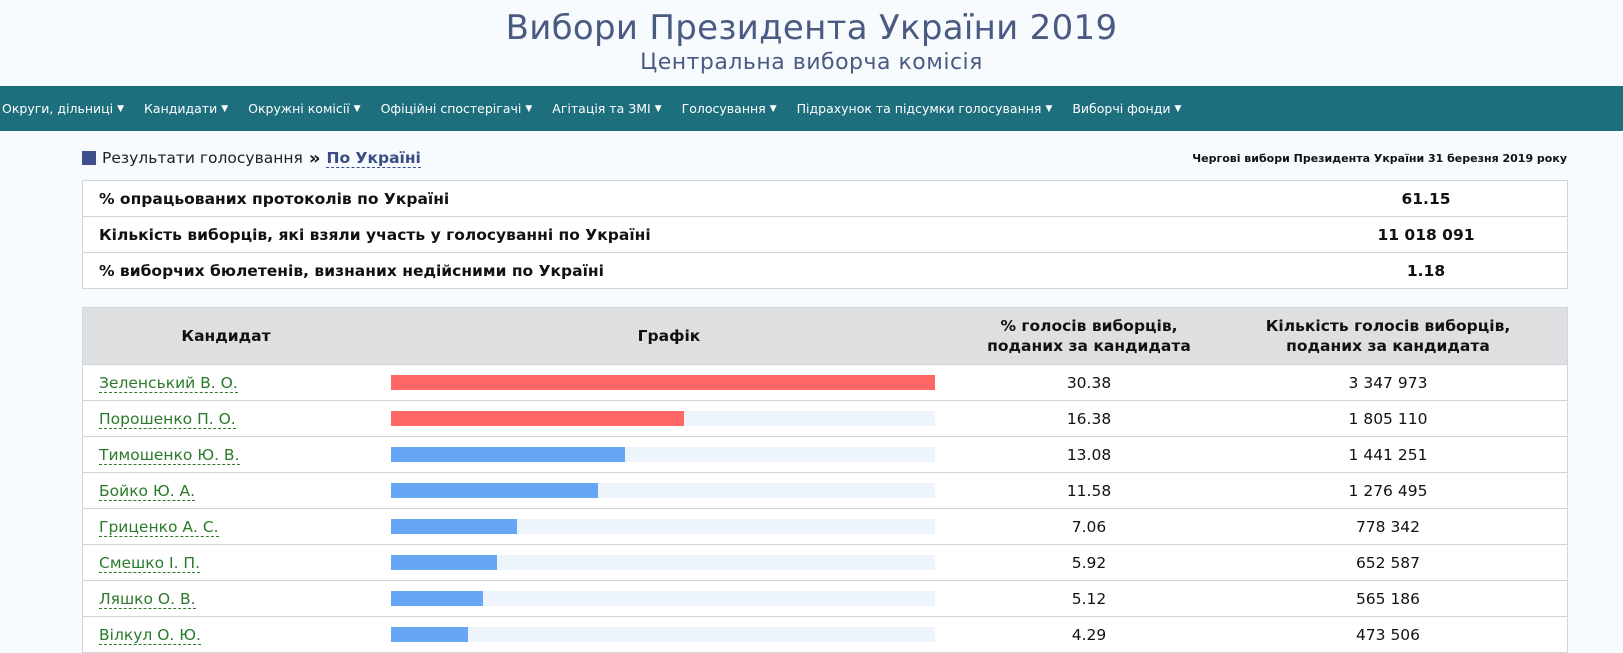 The height and width of the screenshot is (653, 1623). Describe the element at coordinates (1388, 562) in the screenshot. I see `votes-cell: 652 587` at that location.